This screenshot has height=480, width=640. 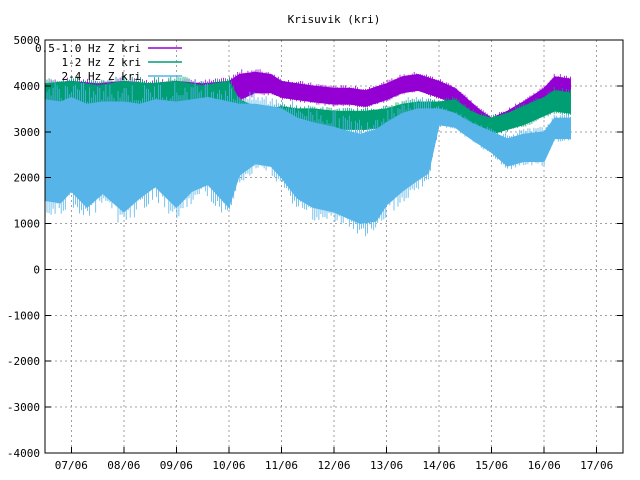 I want to click on legend-label-2: 2-4 Hz Z kri, so click(x=101, y=76).